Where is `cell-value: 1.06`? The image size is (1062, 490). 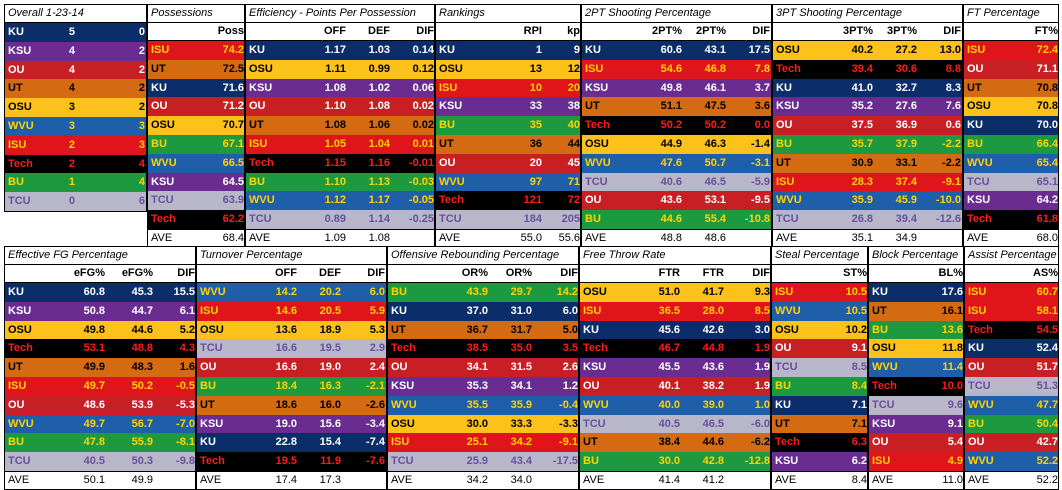 cell-value: 1.06 is located at coordinates (379, 125).